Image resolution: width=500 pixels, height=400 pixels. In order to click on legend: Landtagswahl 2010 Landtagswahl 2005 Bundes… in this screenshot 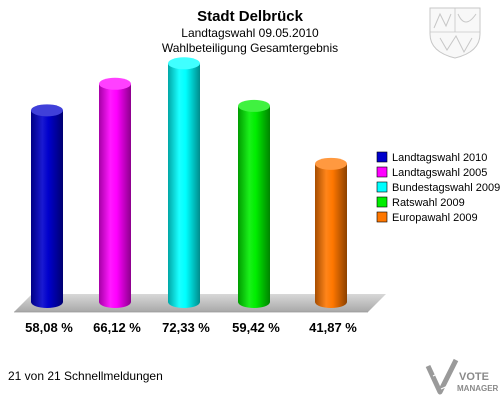, I will do `click(438, 187)`.